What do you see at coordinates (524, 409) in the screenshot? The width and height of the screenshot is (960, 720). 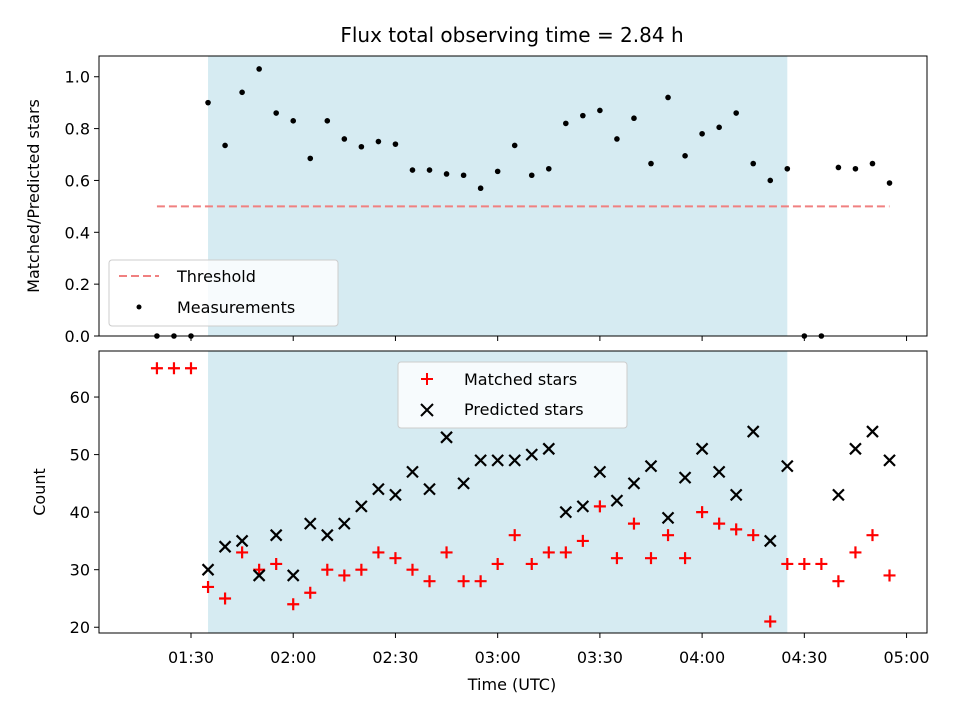 I see `legend-predicted-label: Predicted stars` at bounding box center [524, 409].